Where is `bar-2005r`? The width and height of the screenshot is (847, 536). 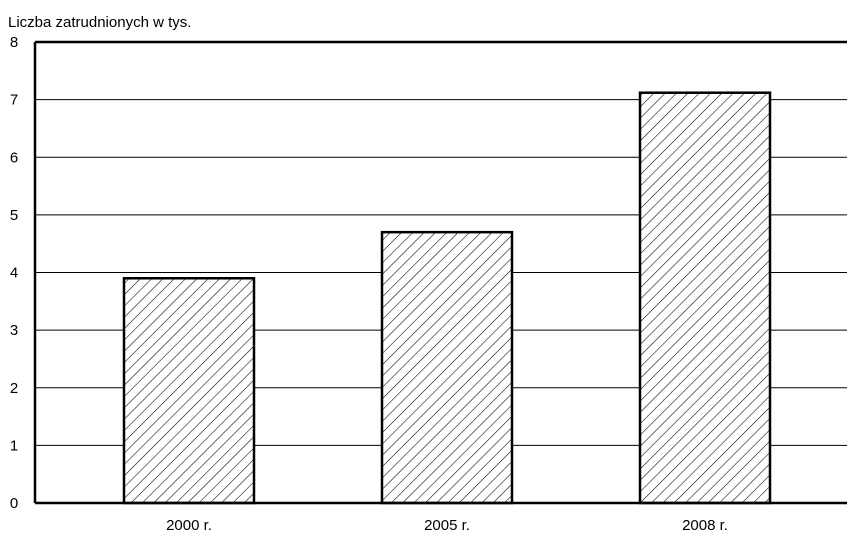
bar-2005r is located at coordinates (447, 367).